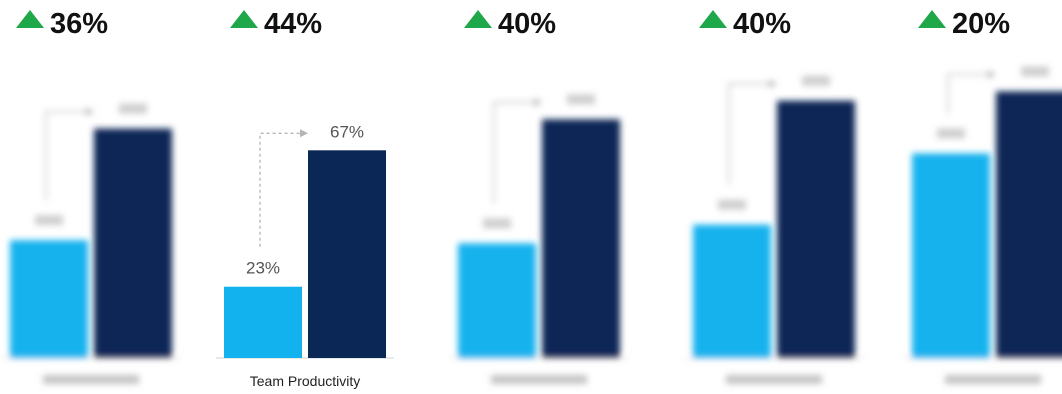 This screenshot has width=1062, height=394. I want to click on value-label-after: 67%, so click(347, 131).